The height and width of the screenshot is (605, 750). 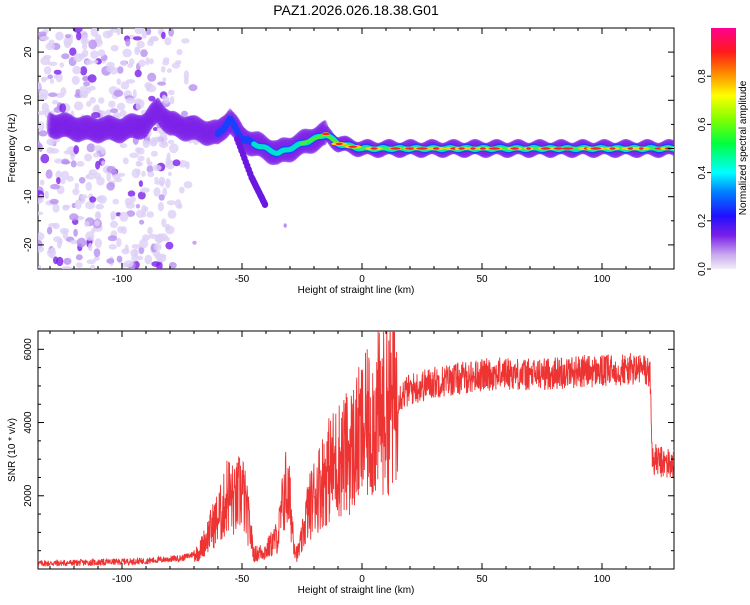 I want to click on y-tick-label: 20, so click(x=28, y=52).